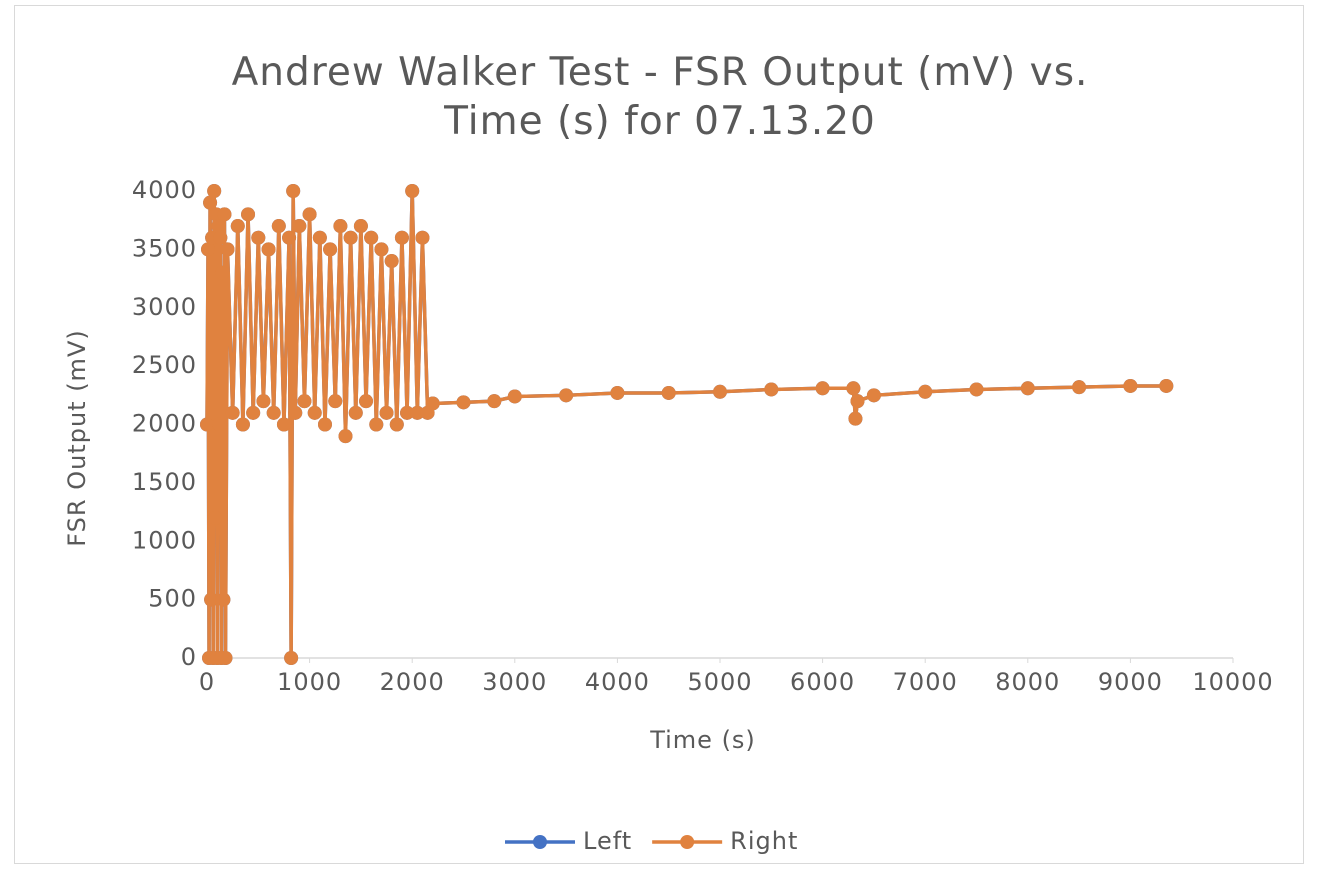 The height and width of the screenshot is (886, 1320). What do you see at coordinates (617, 682) in the screenshot?
I see `x-tick-label: 4000` at bounding box center [617, 682].